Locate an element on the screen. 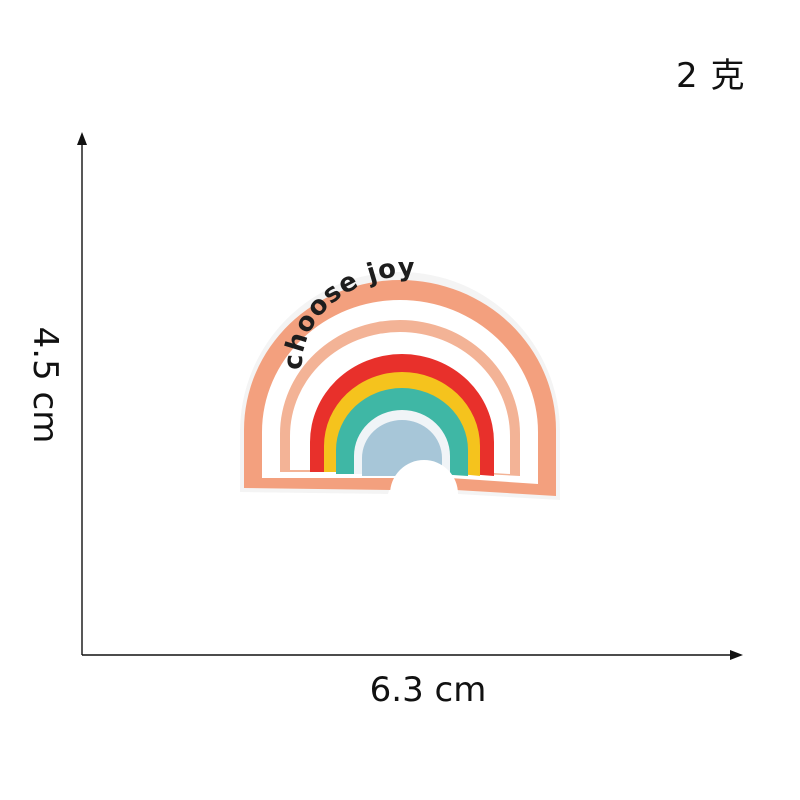 Image resolution: width=800 pixels, height=800 pixels. weight-label: 2 克 is located at coordinates (711, 76).